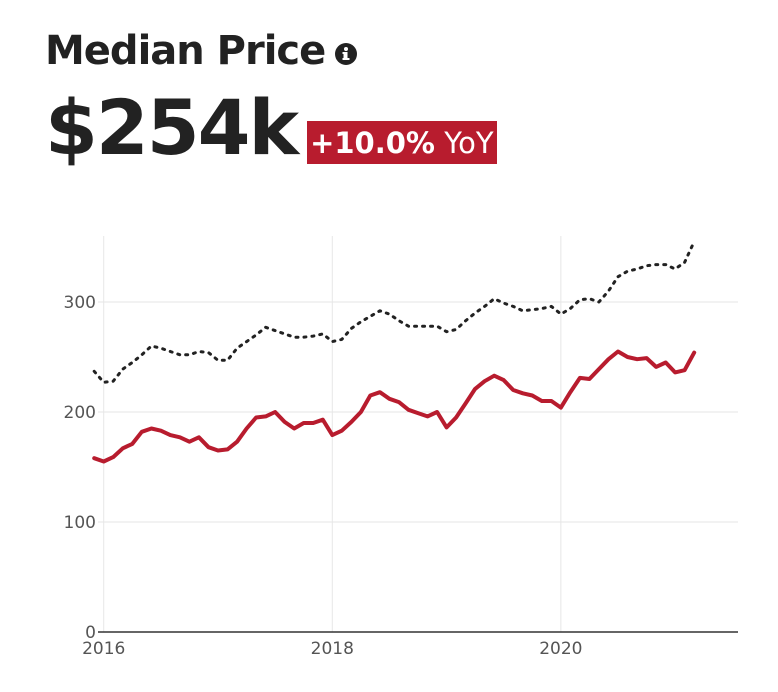  Describe the element at coordinates (172, 127) in the screenshot. I see `current-value: $254k` at that location.